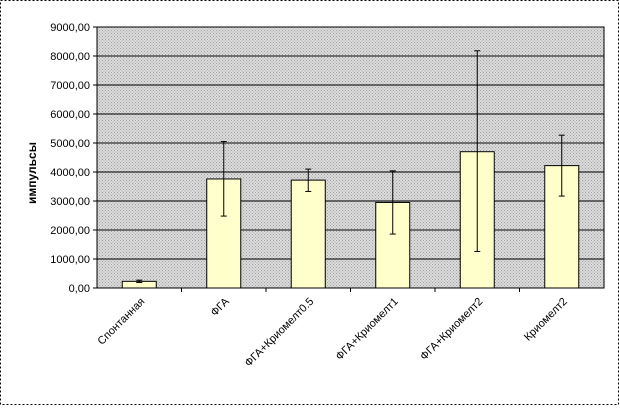  Describe the element at coordinates (70, 86) in the screenshot. I see `y-tick-label: 7000,00` at that location.